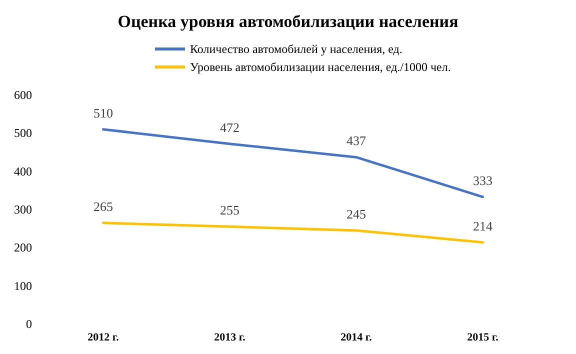 This screenshot has width=576, height=354. I want to click on data-label: 510, so click(103, 112).